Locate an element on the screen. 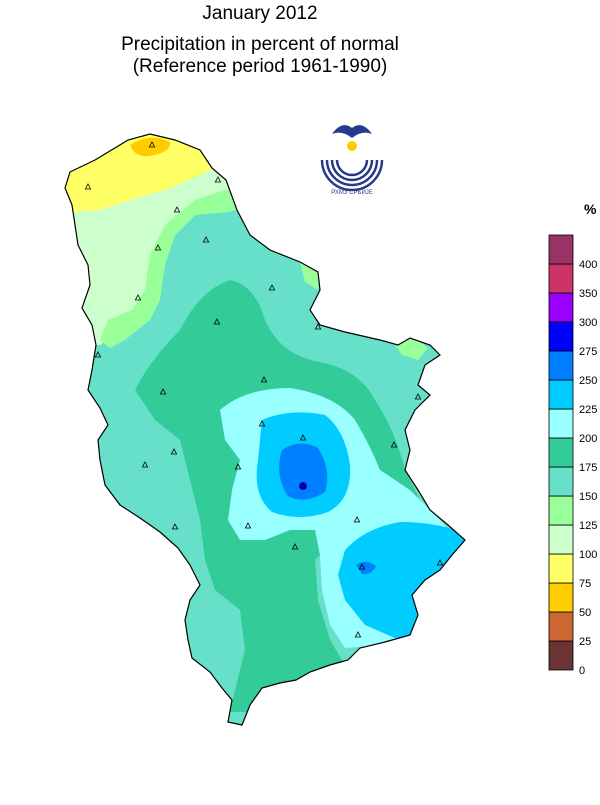  legend-label-300: 300 is located at coordinates (588, 323).